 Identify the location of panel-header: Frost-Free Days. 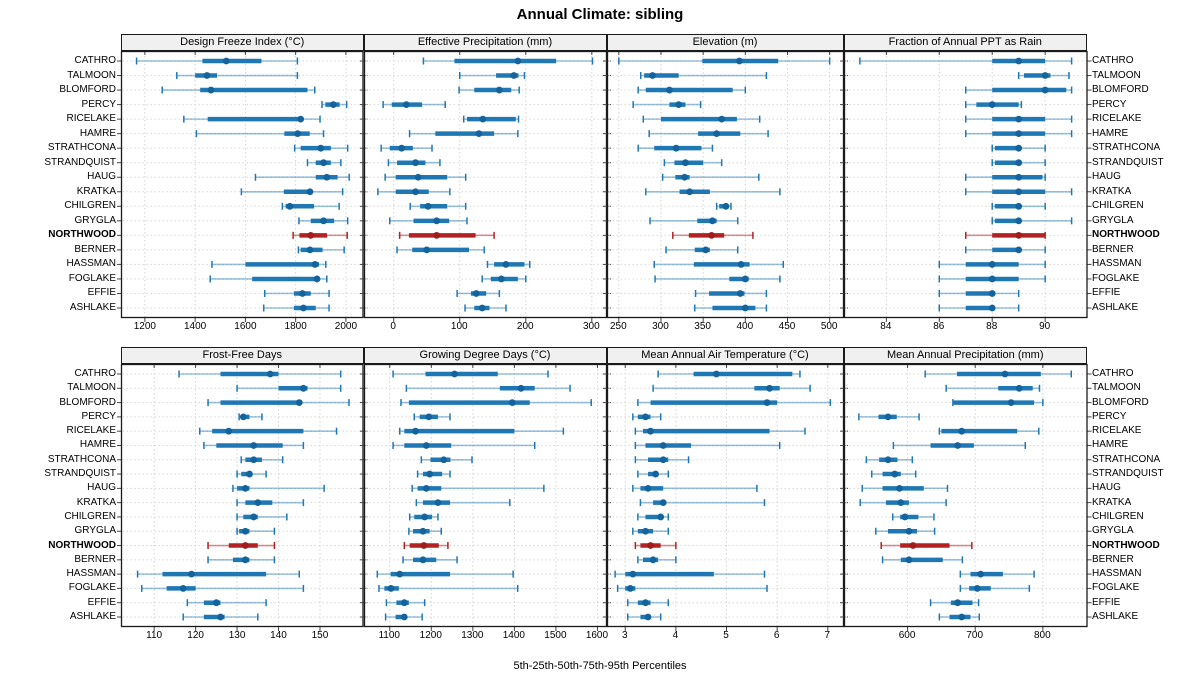
(242, 355).